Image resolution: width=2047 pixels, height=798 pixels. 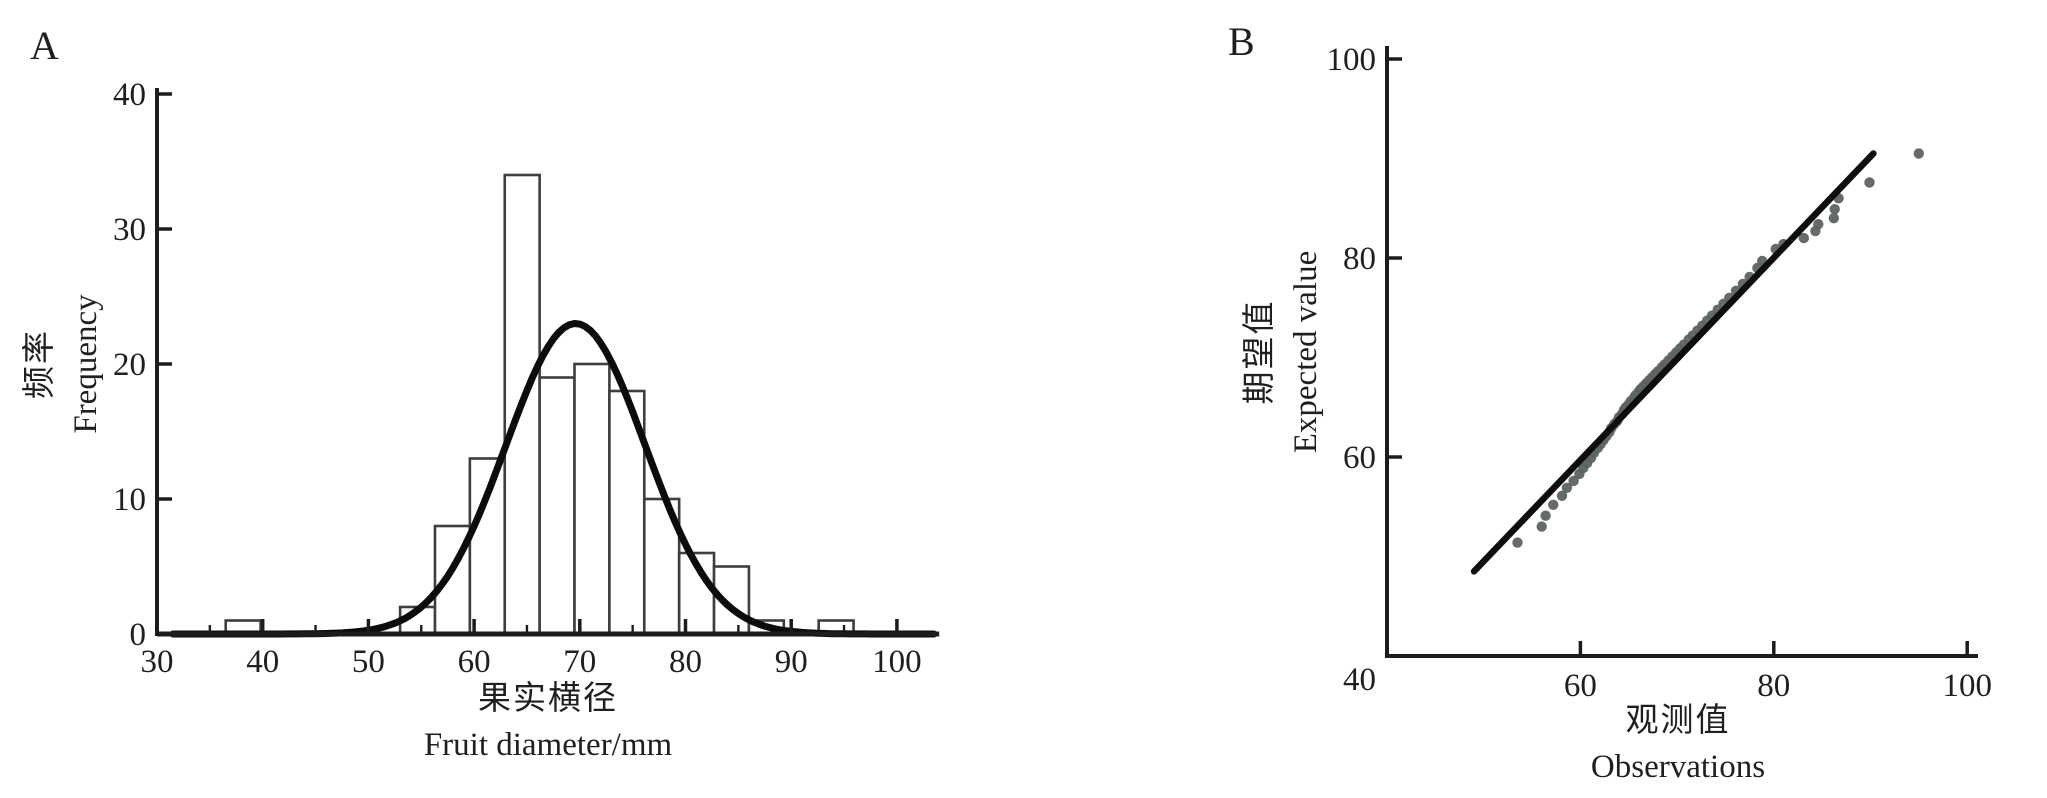 What do you see at coordinates (1718, 348) in the screenshot?
I see `scatter-points` at bounding box center [1718, 348].